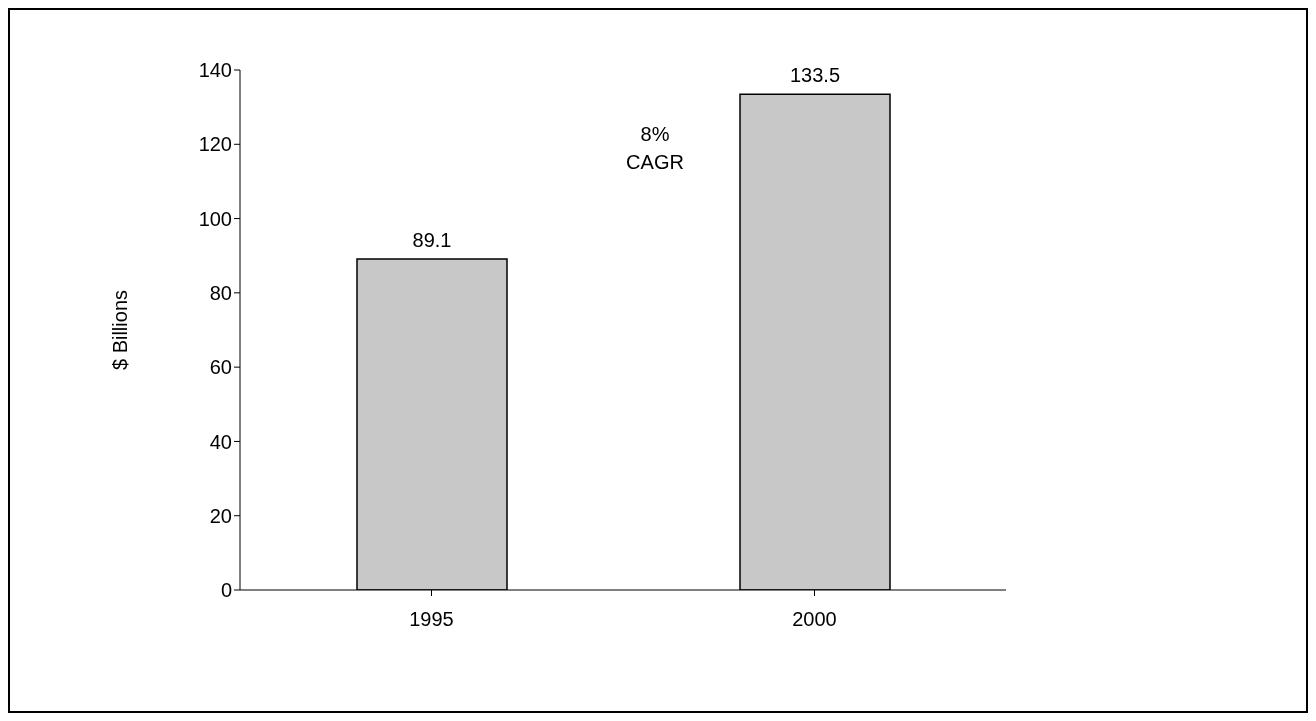  Describe the element at coordinates (432, 240) in the screenshot. I see `data-label: 89.1` at that location.